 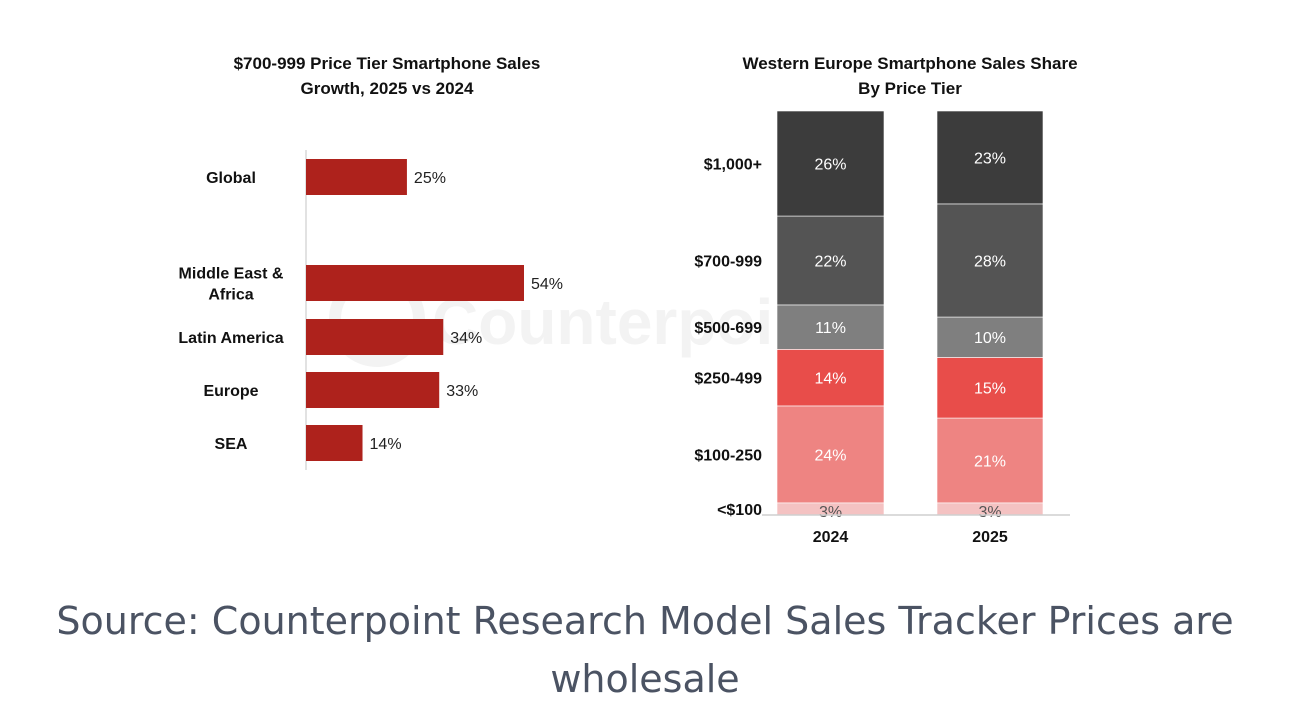 What do you see at coordinates (373, 390) in the screenshot?
I see `bar-europe` at bounding box center [373, 390].